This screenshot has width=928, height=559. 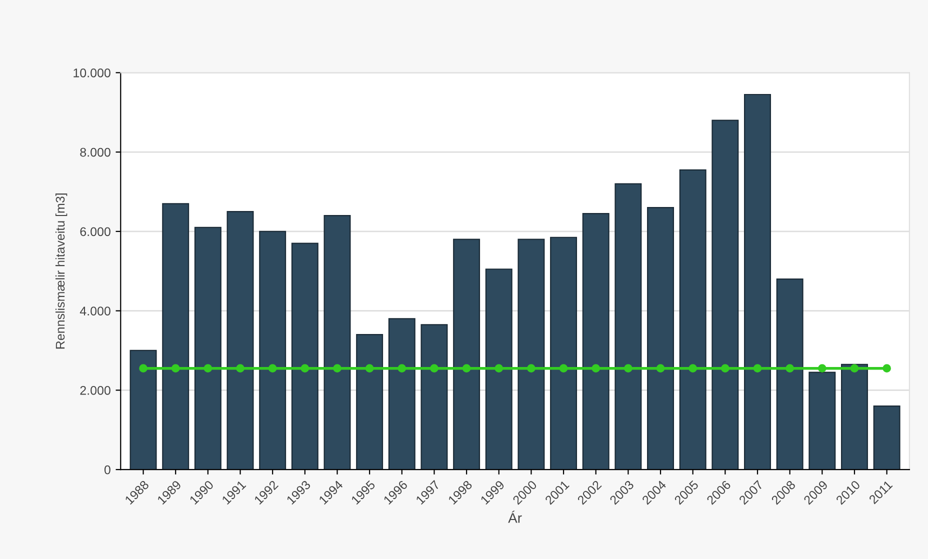 What do you see at coordinates (95, 390) in the screenshot?
I see `y-tick-label: 2.000` at bounding box center [95, 390].